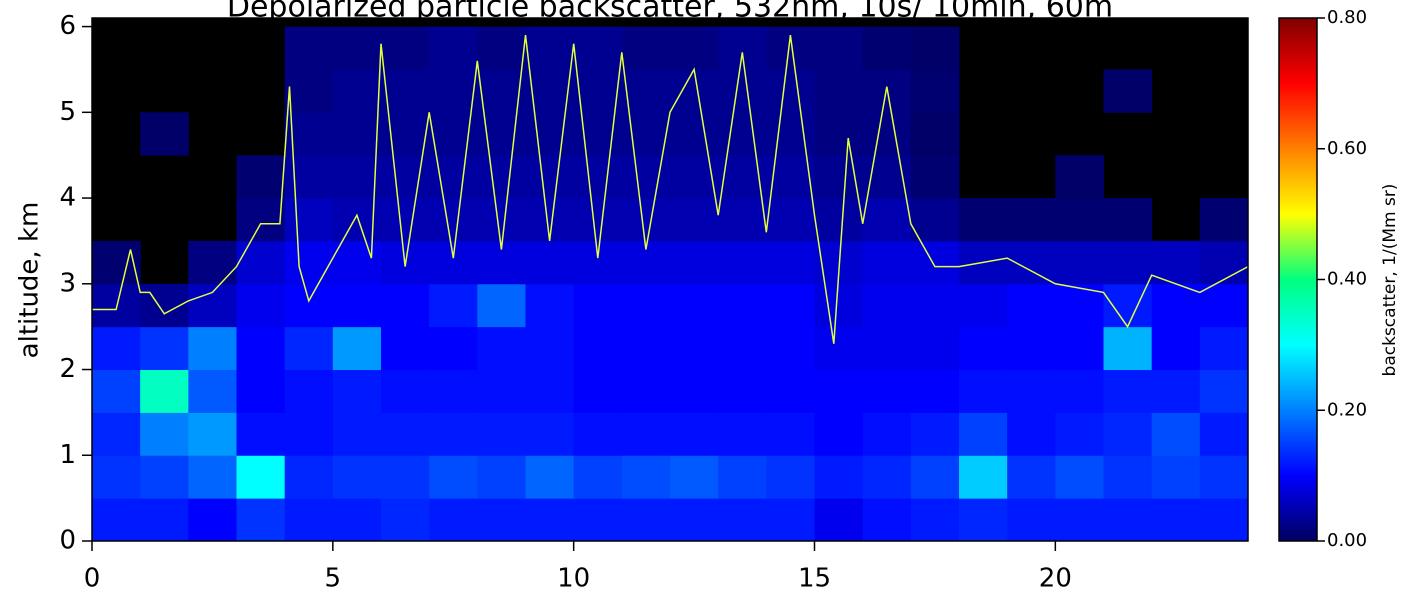 Image resolution: width=1411 pixels, height=598 pixels. I want to click on colorbar-tick-label: 0.20, so click(1347, 409).